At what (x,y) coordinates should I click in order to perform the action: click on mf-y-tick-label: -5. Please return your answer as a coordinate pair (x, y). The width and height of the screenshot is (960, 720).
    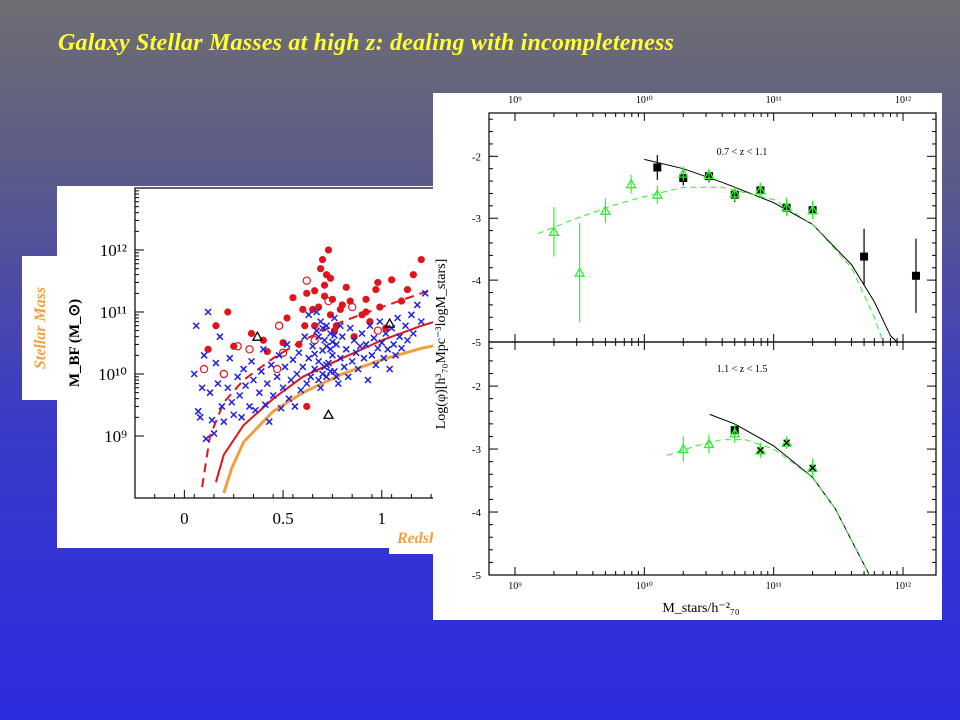
    Looking at the image, I should click on (477, 576).